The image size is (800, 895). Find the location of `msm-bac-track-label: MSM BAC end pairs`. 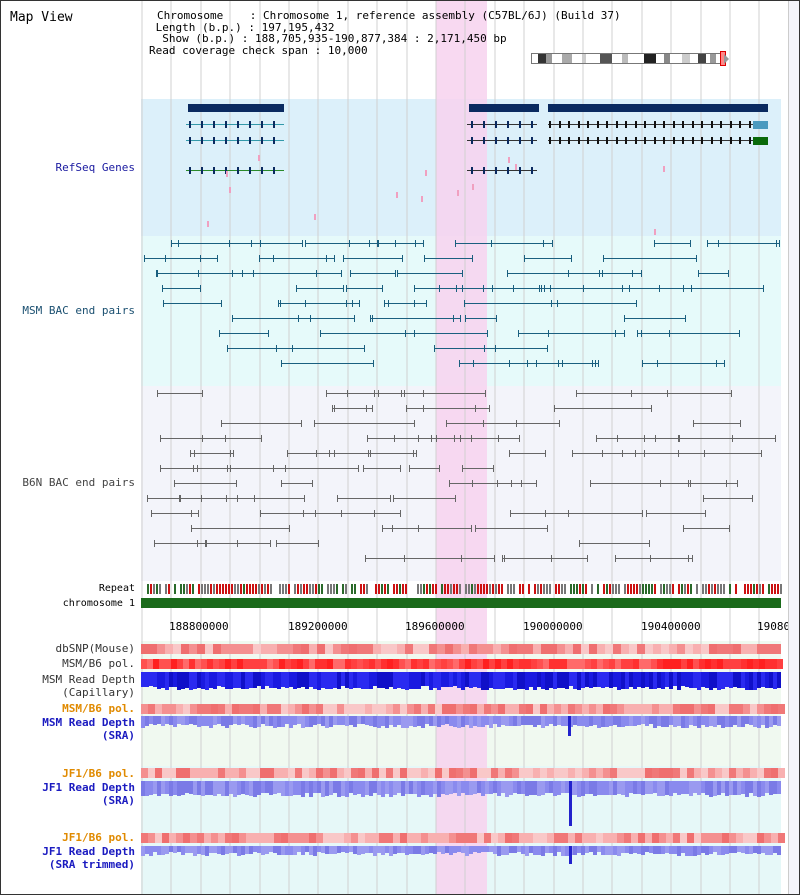

msm-bac-track-label: MSM BAC end pairs is located at coordinates (78, 310).